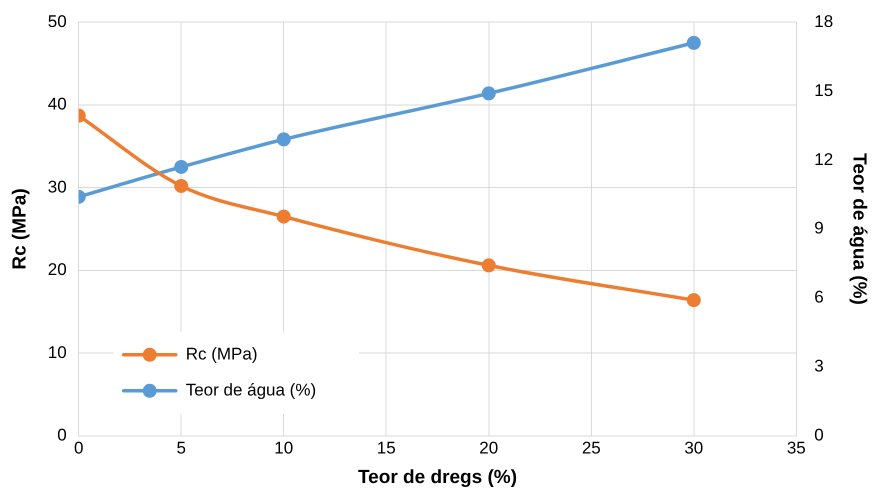  I want to click on x-tick-label: 25, so click(591, 448).